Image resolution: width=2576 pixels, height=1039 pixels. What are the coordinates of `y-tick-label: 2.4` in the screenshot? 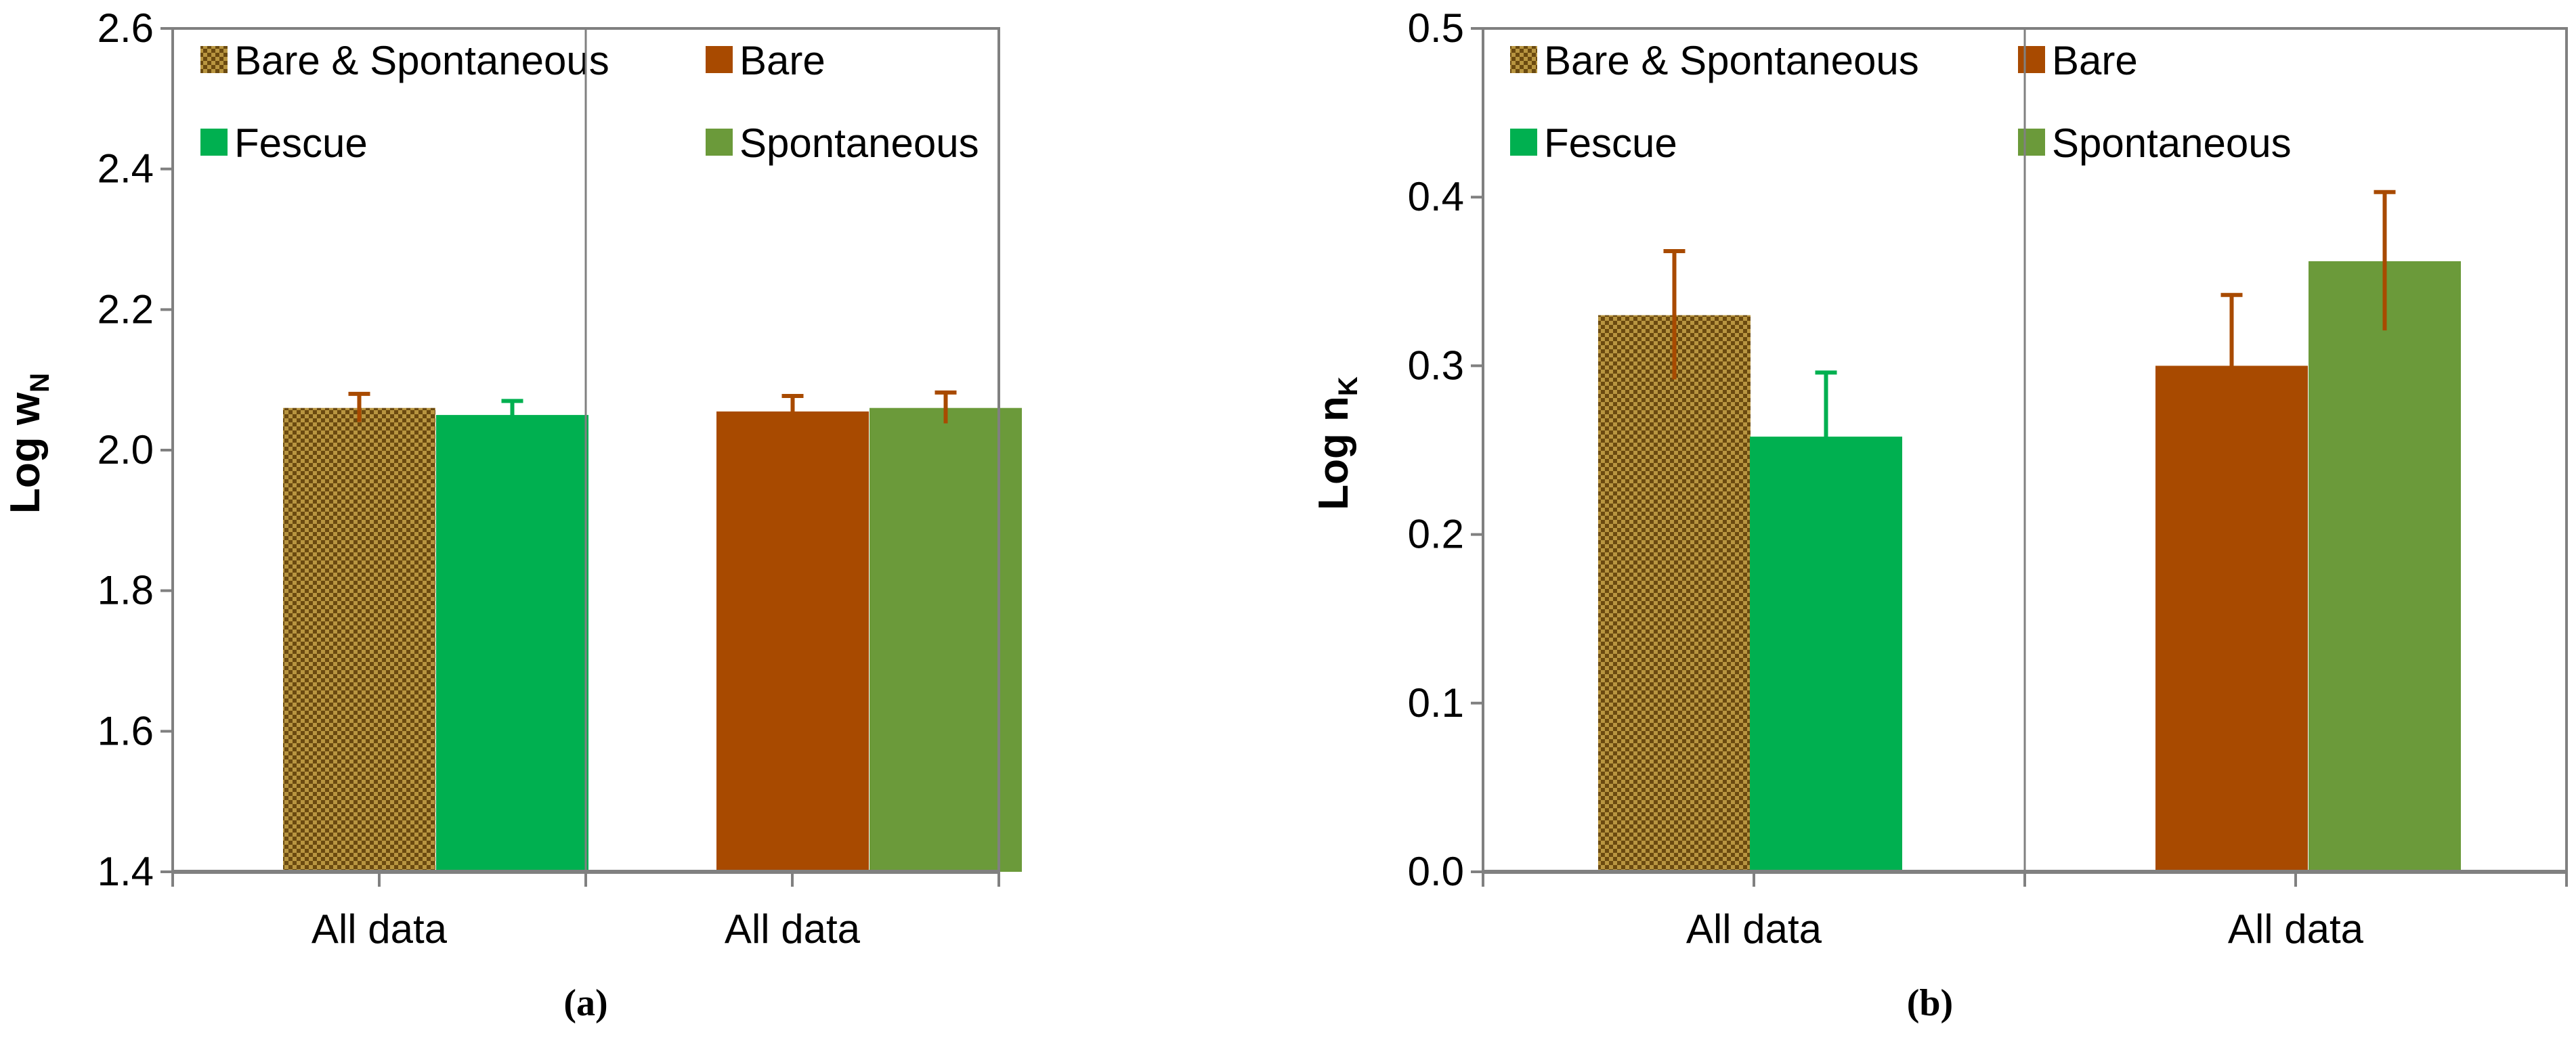 It's located at (126, 169).